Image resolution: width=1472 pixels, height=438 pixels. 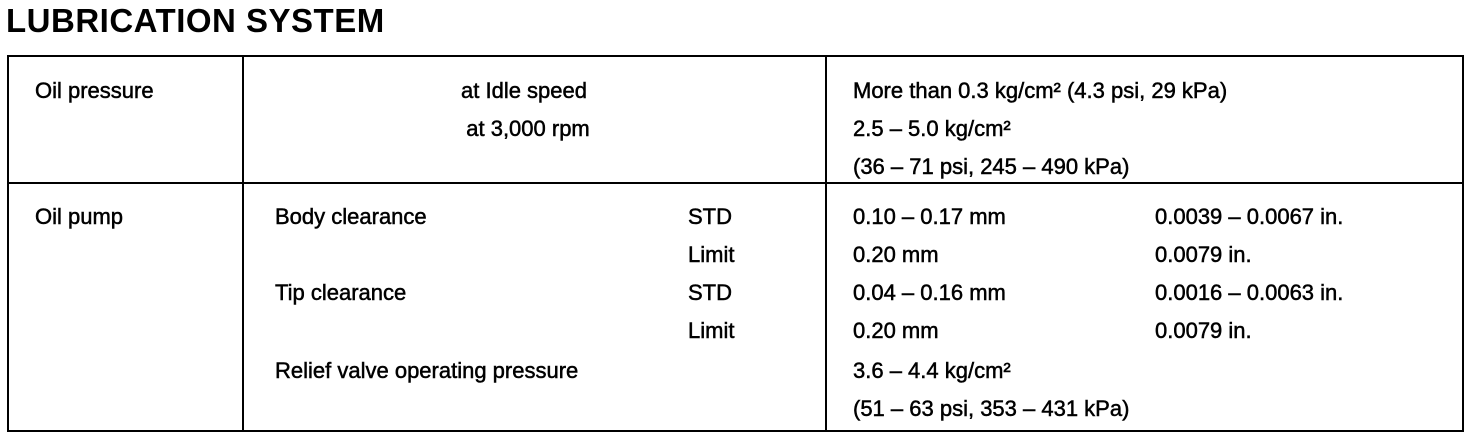 I want to click on metric: 0.10 – 0.17 mm, so click(x=929, y=217).